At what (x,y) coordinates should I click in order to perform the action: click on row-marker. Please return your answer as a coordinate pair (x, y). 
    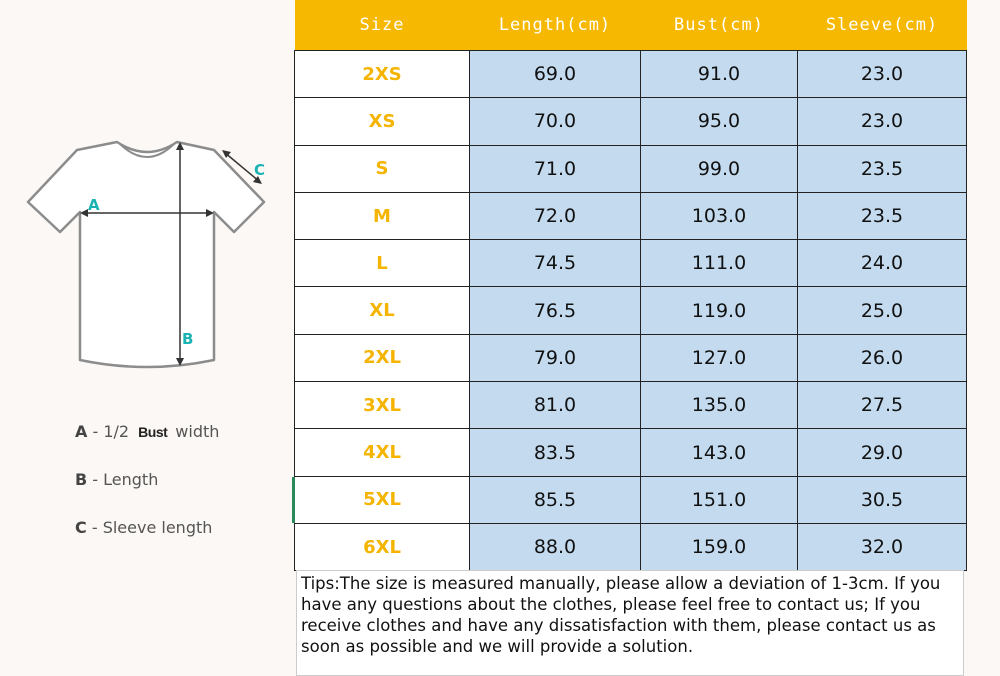
    Looking at the image, I should click on (293, 500).